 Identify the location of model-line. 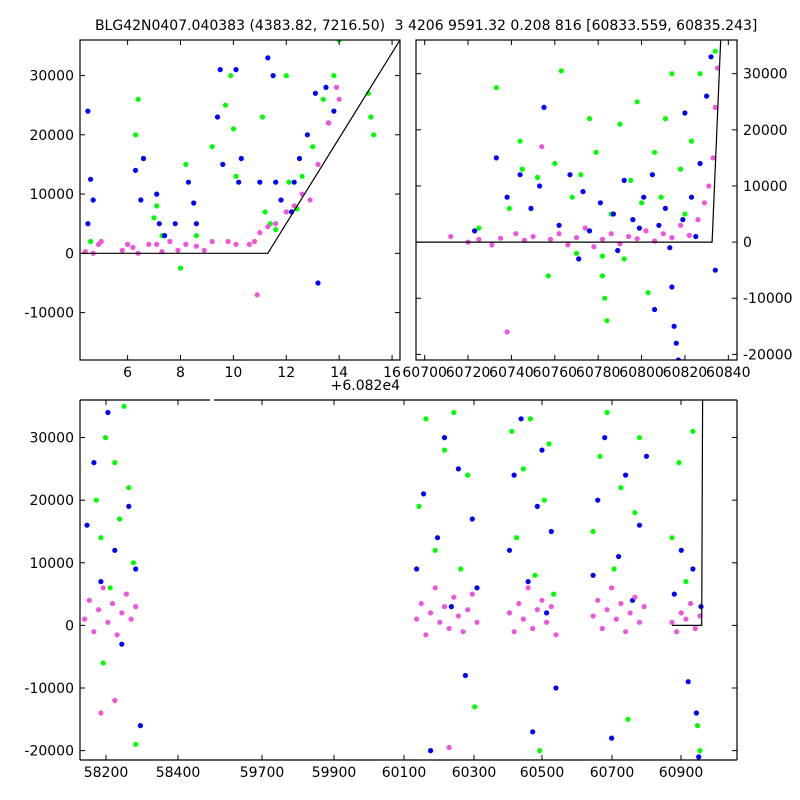
(240, 147).